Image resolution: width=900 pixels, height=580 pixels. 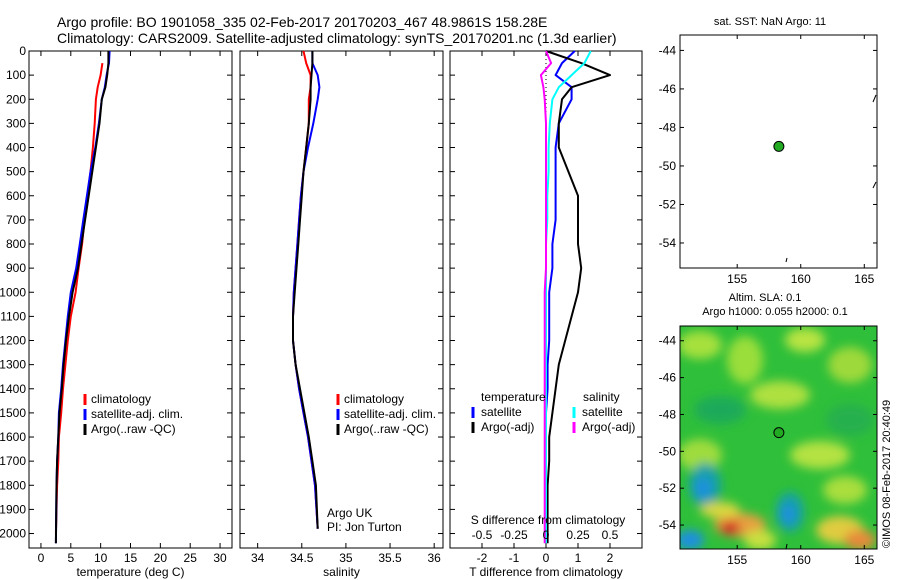 I want to click on temperature-ytick-label: 1600, so click(x=13, y=437).